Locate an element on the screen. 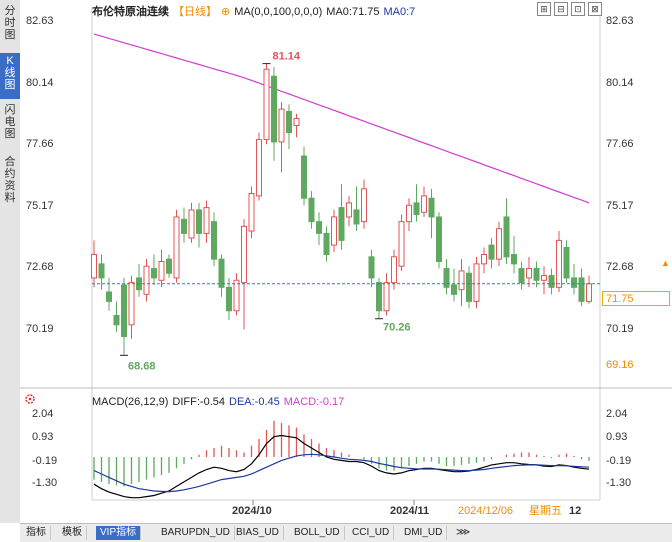  tab-indicator: 指标 is located at coordinates (36, 533).